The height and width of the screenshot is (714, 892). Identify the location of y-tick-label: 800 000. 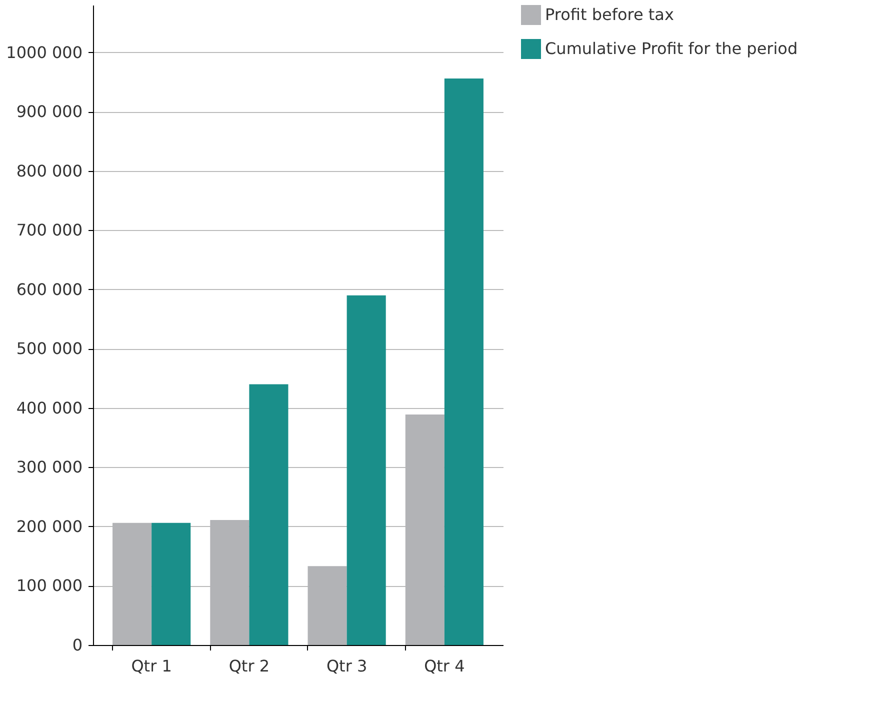
(49, 170).